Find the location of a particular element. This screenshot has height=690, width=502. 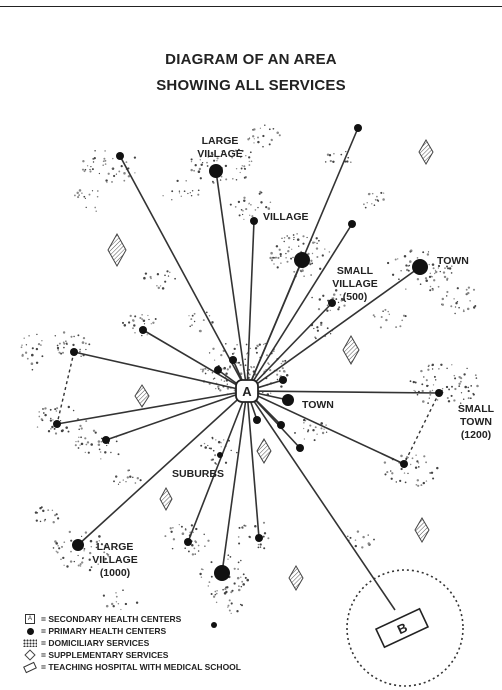

service-link-line is located at coordinates (176, 415).